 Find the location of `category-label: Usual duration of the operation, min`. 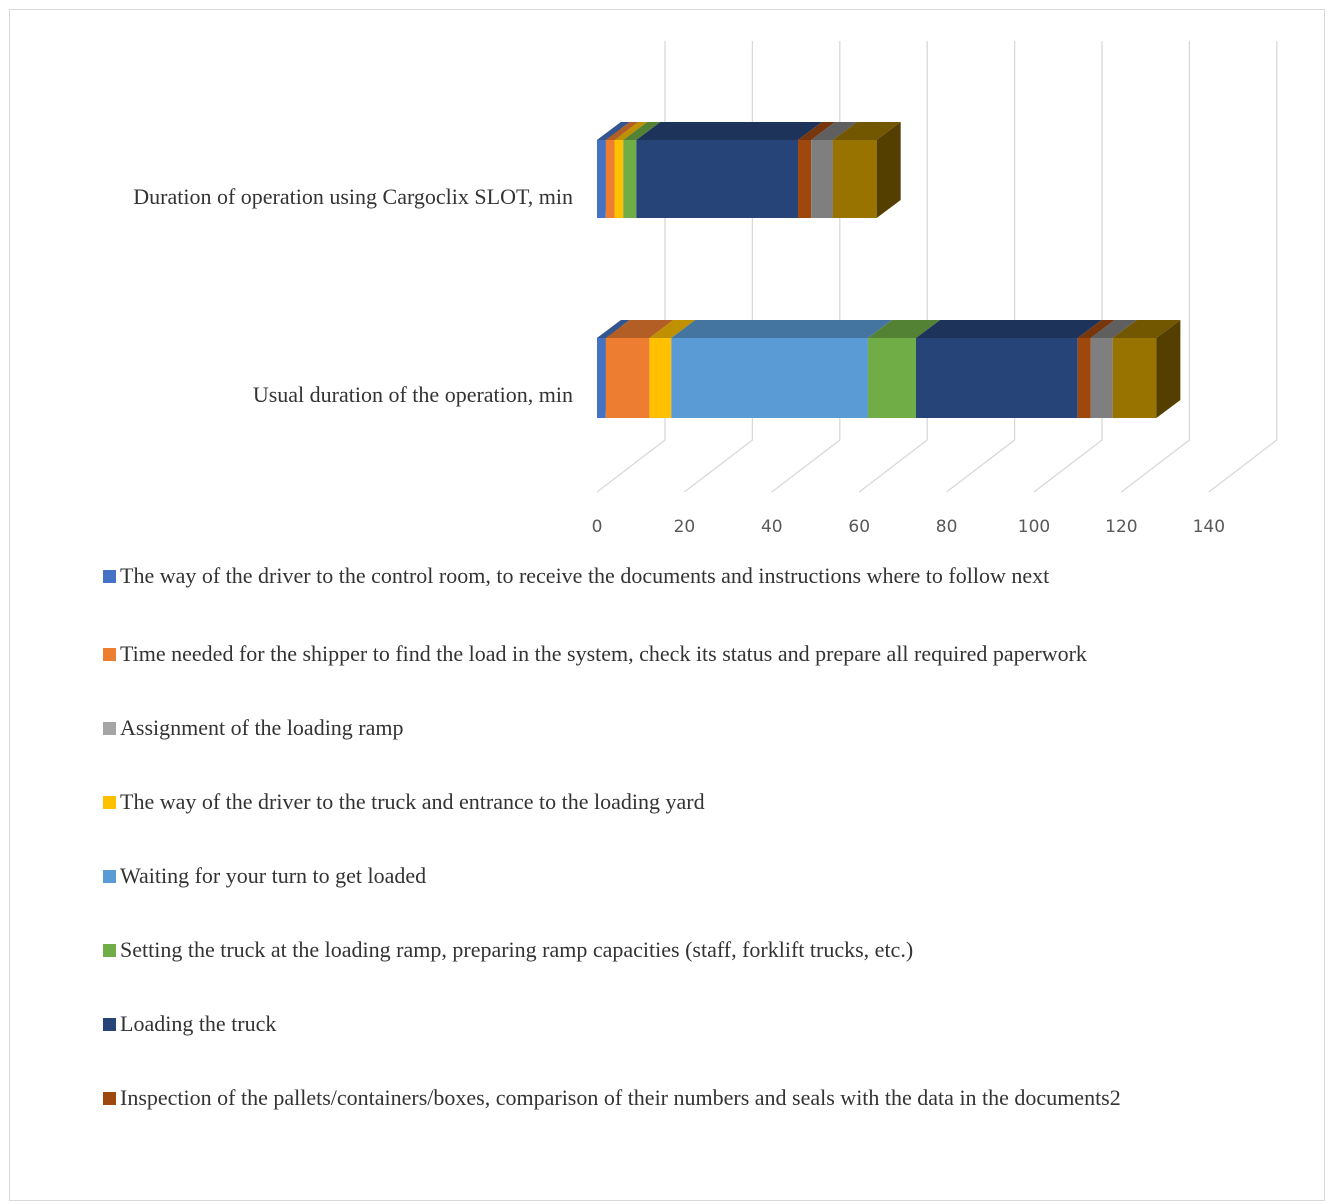

category-label: Usual duration of the operation, min is located at coordinates (413, 394).